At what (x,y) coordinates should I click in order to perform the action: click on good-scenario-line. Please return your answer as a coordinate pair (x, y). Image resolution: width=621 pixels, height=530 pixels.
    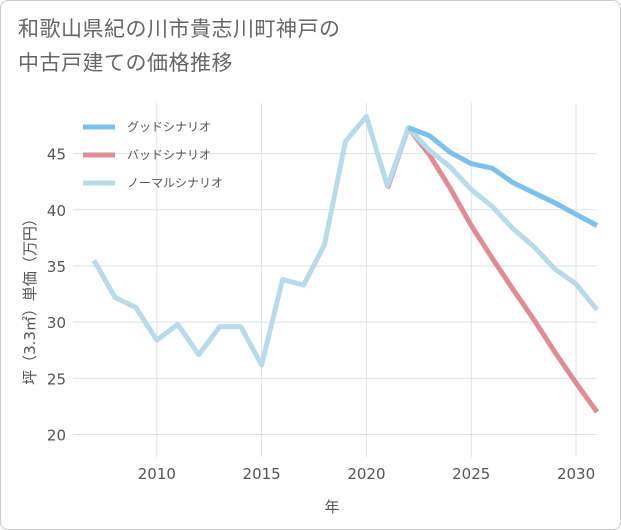
    Looking at the image, I should click on (503, 176).